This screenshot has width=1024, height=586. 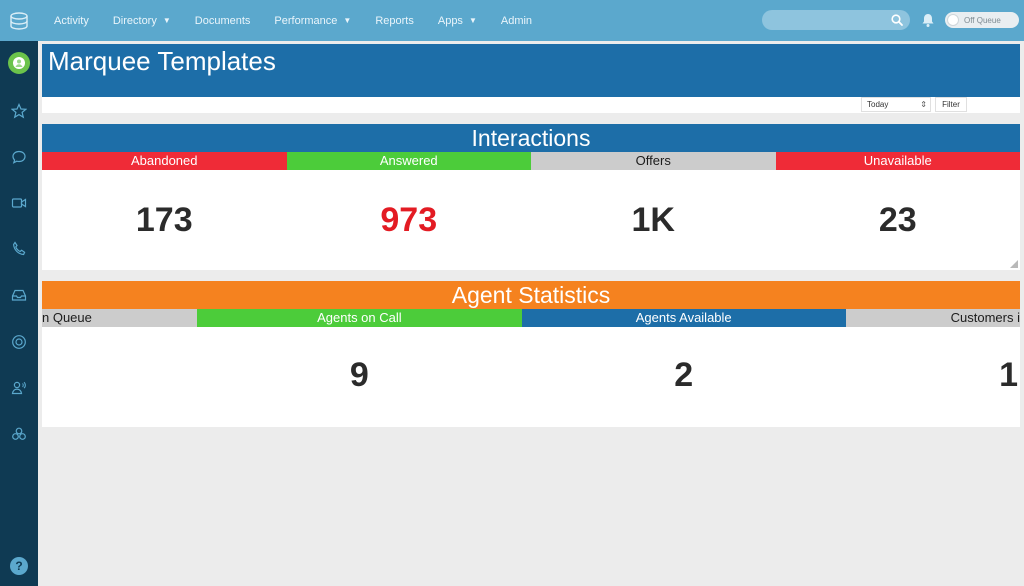 I want to click on agent-voice-icon, so click(x=19, y=388).